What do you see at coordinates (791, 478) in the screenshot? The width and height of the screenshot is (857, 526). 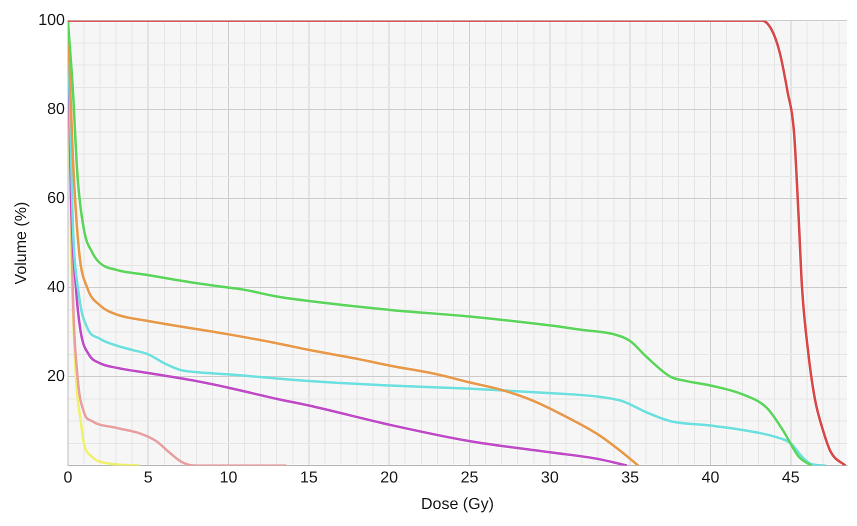 I see `x-tick-label: 45` at bounding box center [791, 478].